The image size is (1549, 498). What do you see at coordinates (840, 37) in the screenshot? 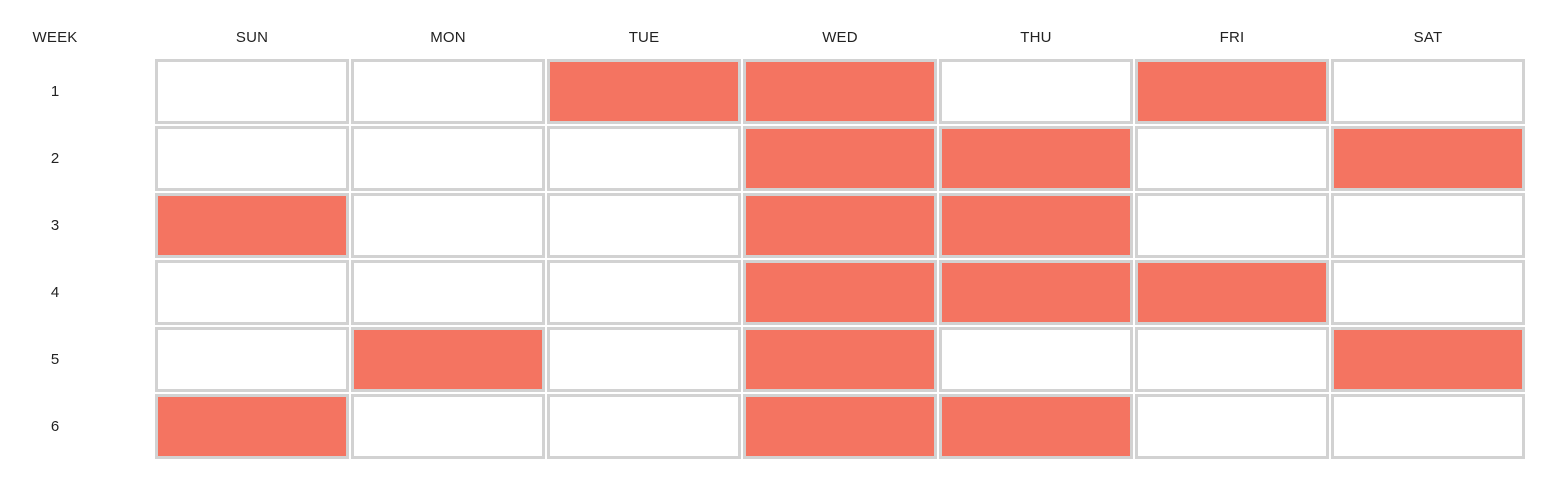
I see `day-header-wed: WED` at bounding box center [840, 37].